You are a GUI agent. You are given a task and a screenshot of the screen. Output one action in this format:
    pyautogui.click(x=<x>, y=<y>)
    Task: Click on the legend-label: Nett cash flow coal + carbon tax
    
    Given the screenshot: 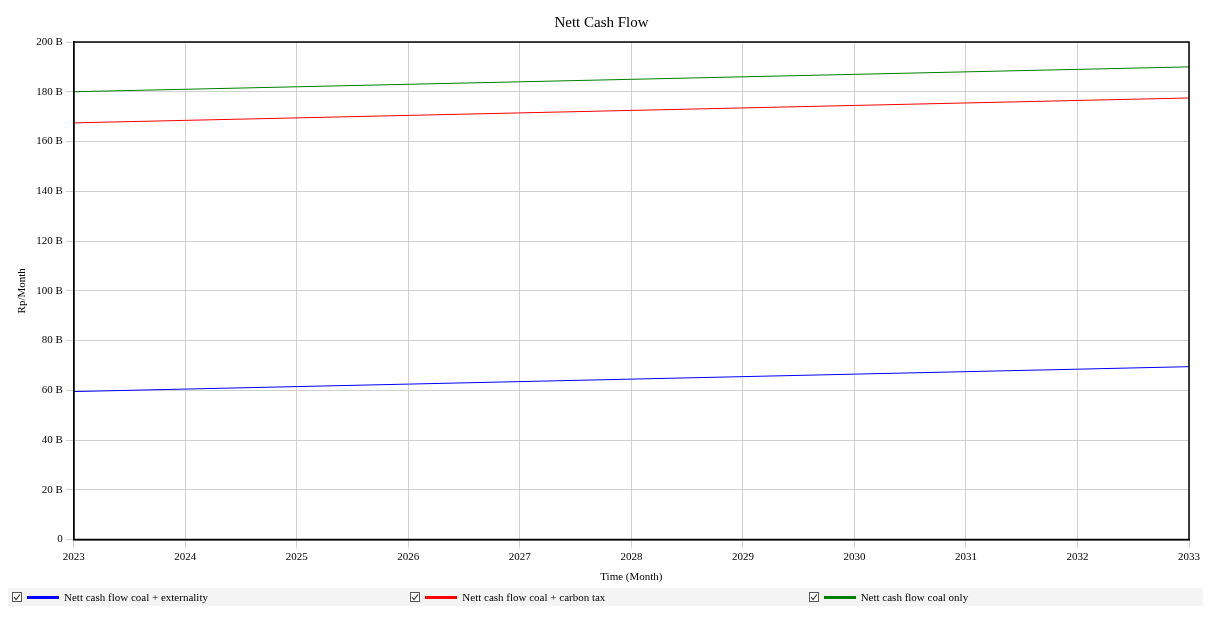 What is the action you would take?
    pyautogui.click(x=534, y=597)
    